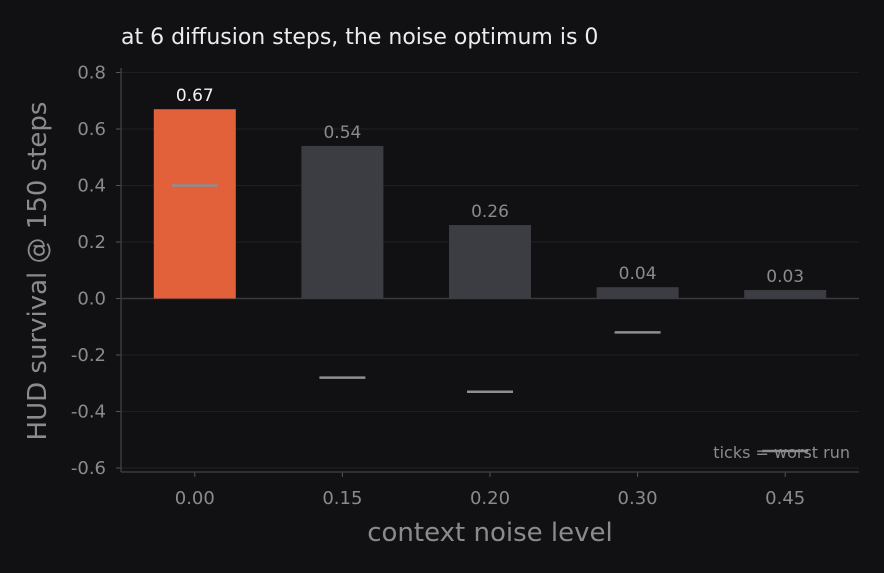 This screenshot has height=573, width=884. What do you see at coordinates (88, 468) in the screenshot?
I see `y-tick-label: -0.6` at bounding box center [88, 468].